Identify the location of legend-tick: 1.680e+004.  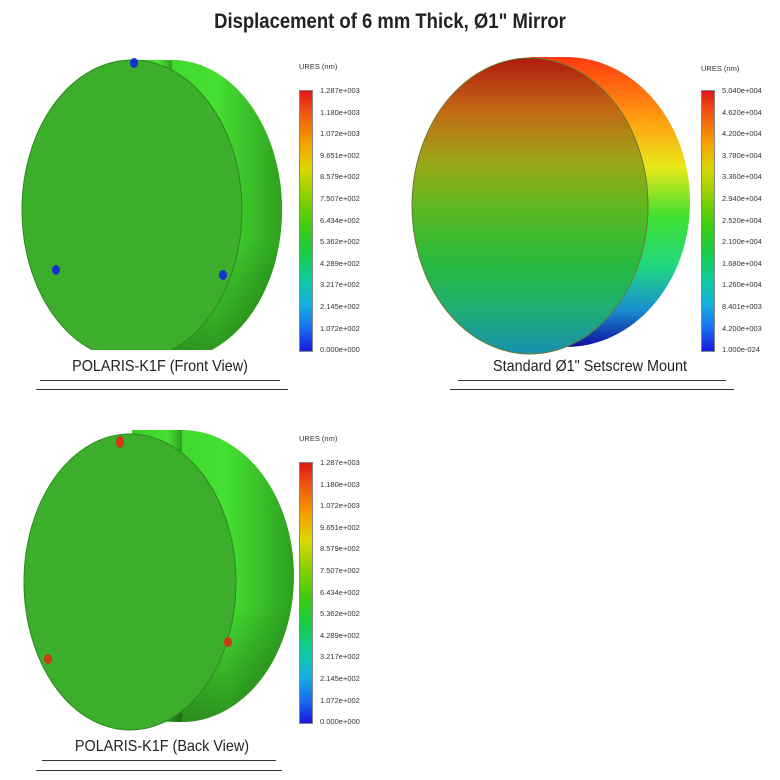
(742, 263).